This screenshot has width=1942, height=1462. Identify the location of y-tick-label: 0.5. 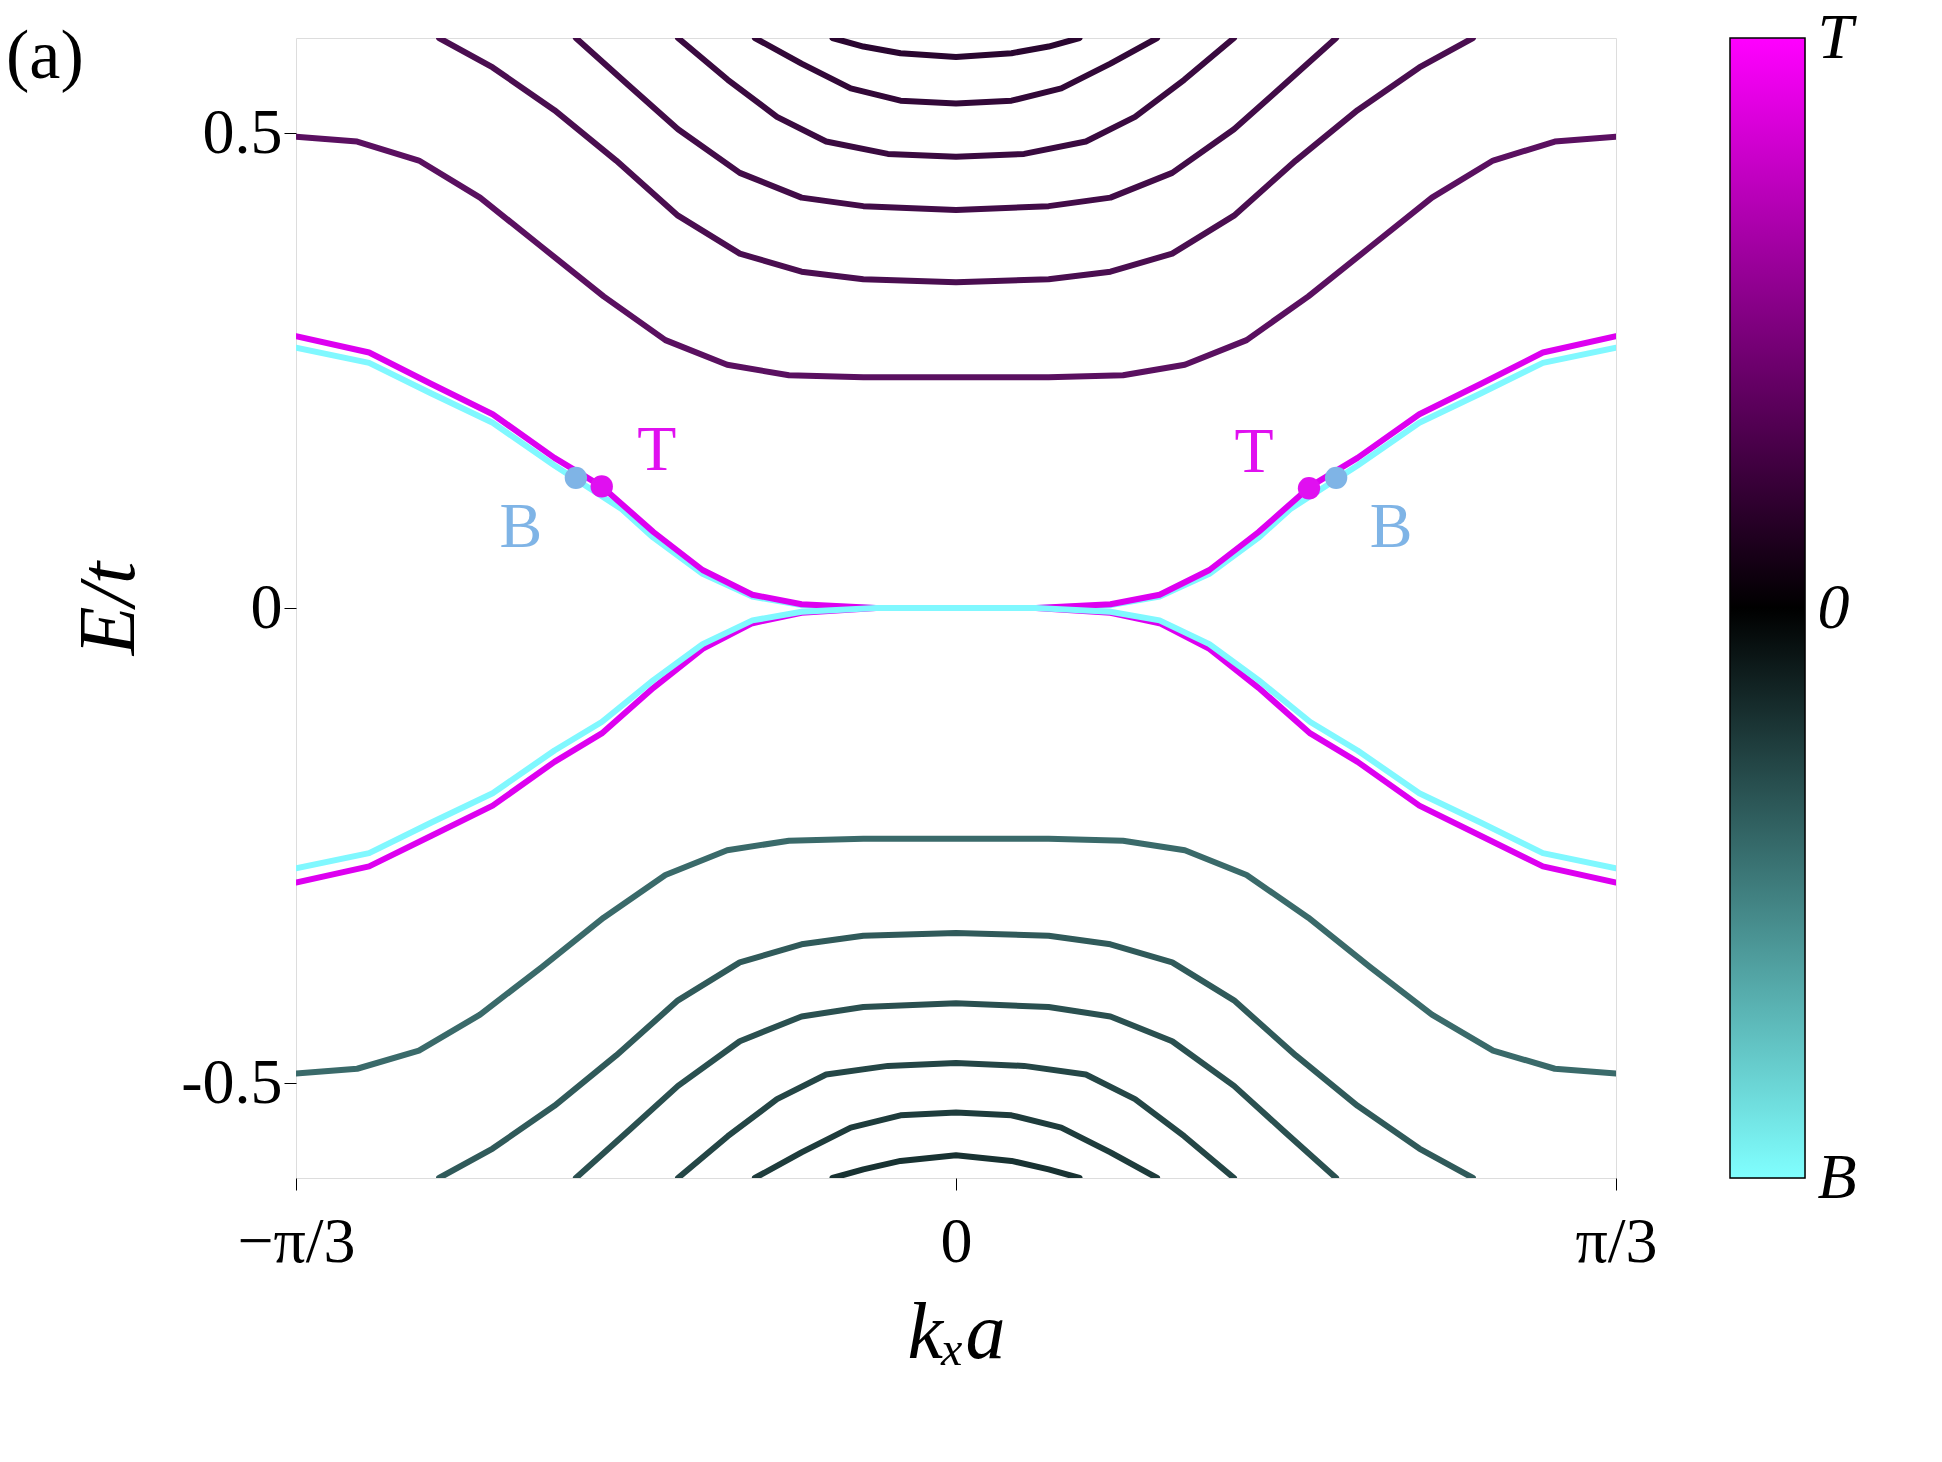
(242, 131).